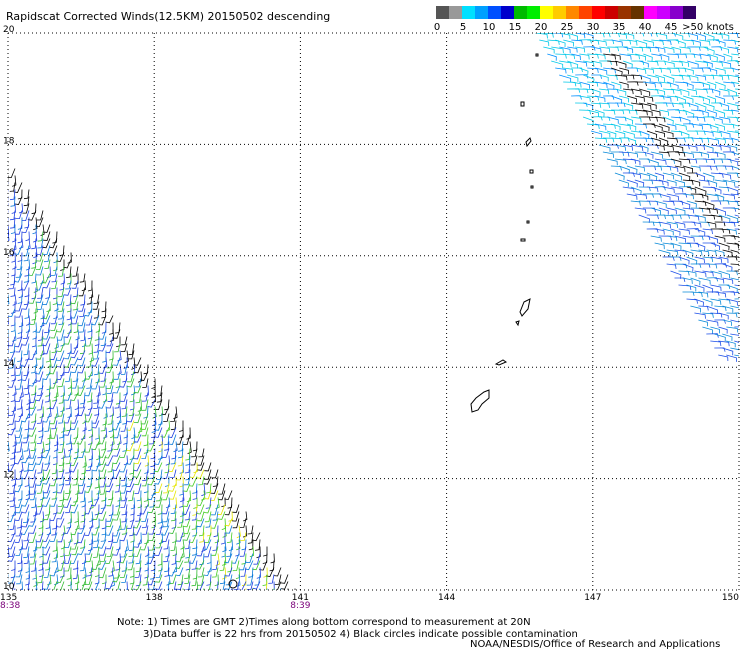  I want to click on colorbar-label: 10, so click(489, 27).